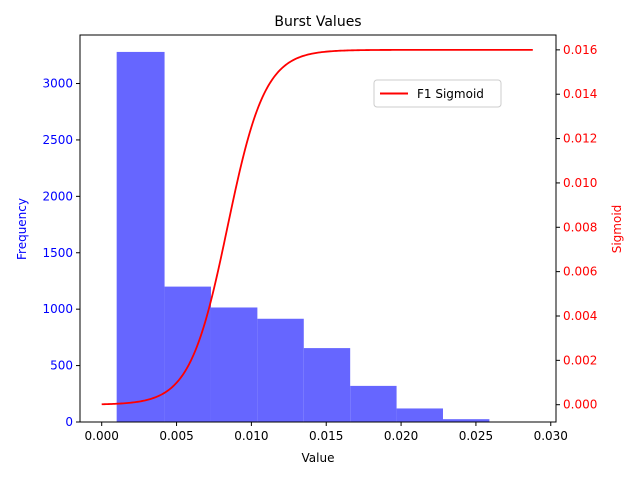  What do you see at coordinates (551, 436) in the screenshot?
I see `x-tick-label: 0.030` at bounding box center [551, 436].